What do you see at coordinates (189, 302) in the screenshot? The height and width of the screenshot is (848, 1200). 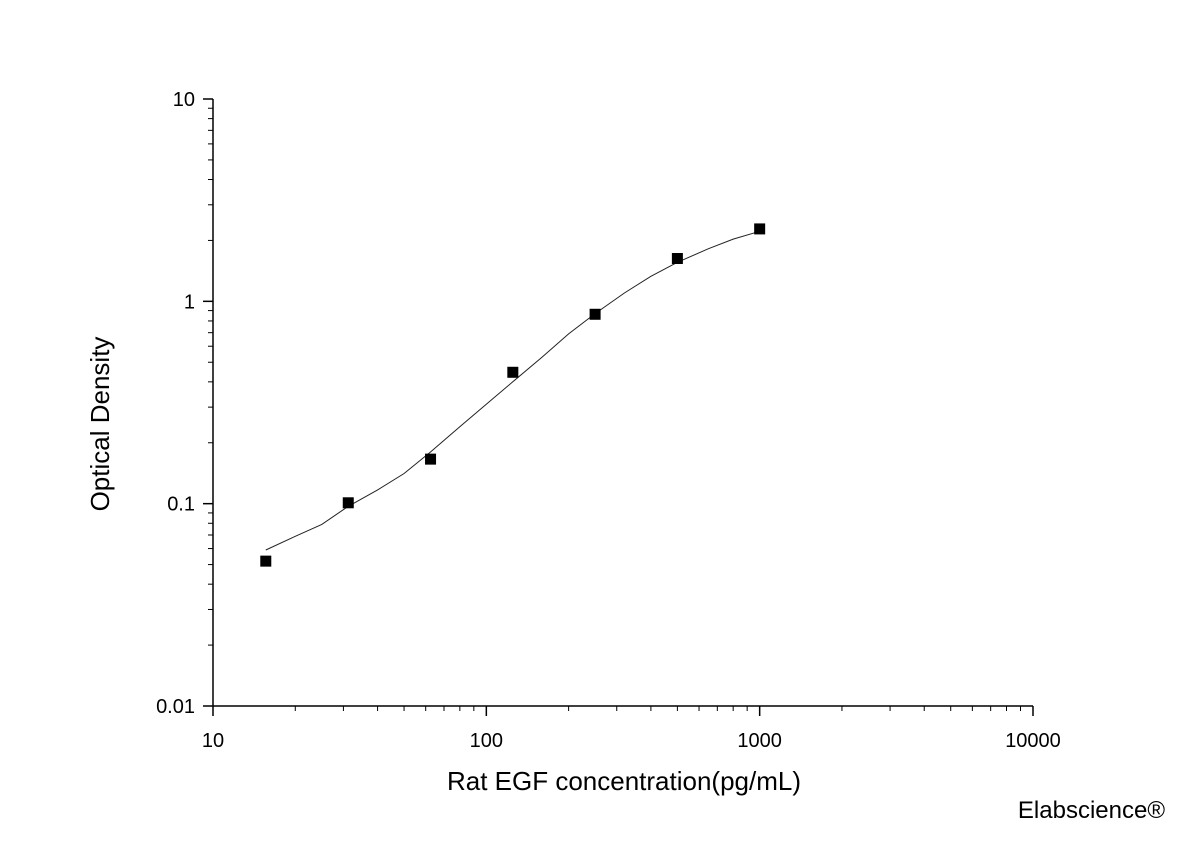 I see `y-tick-label: 1` at bounding box center [189, 302].